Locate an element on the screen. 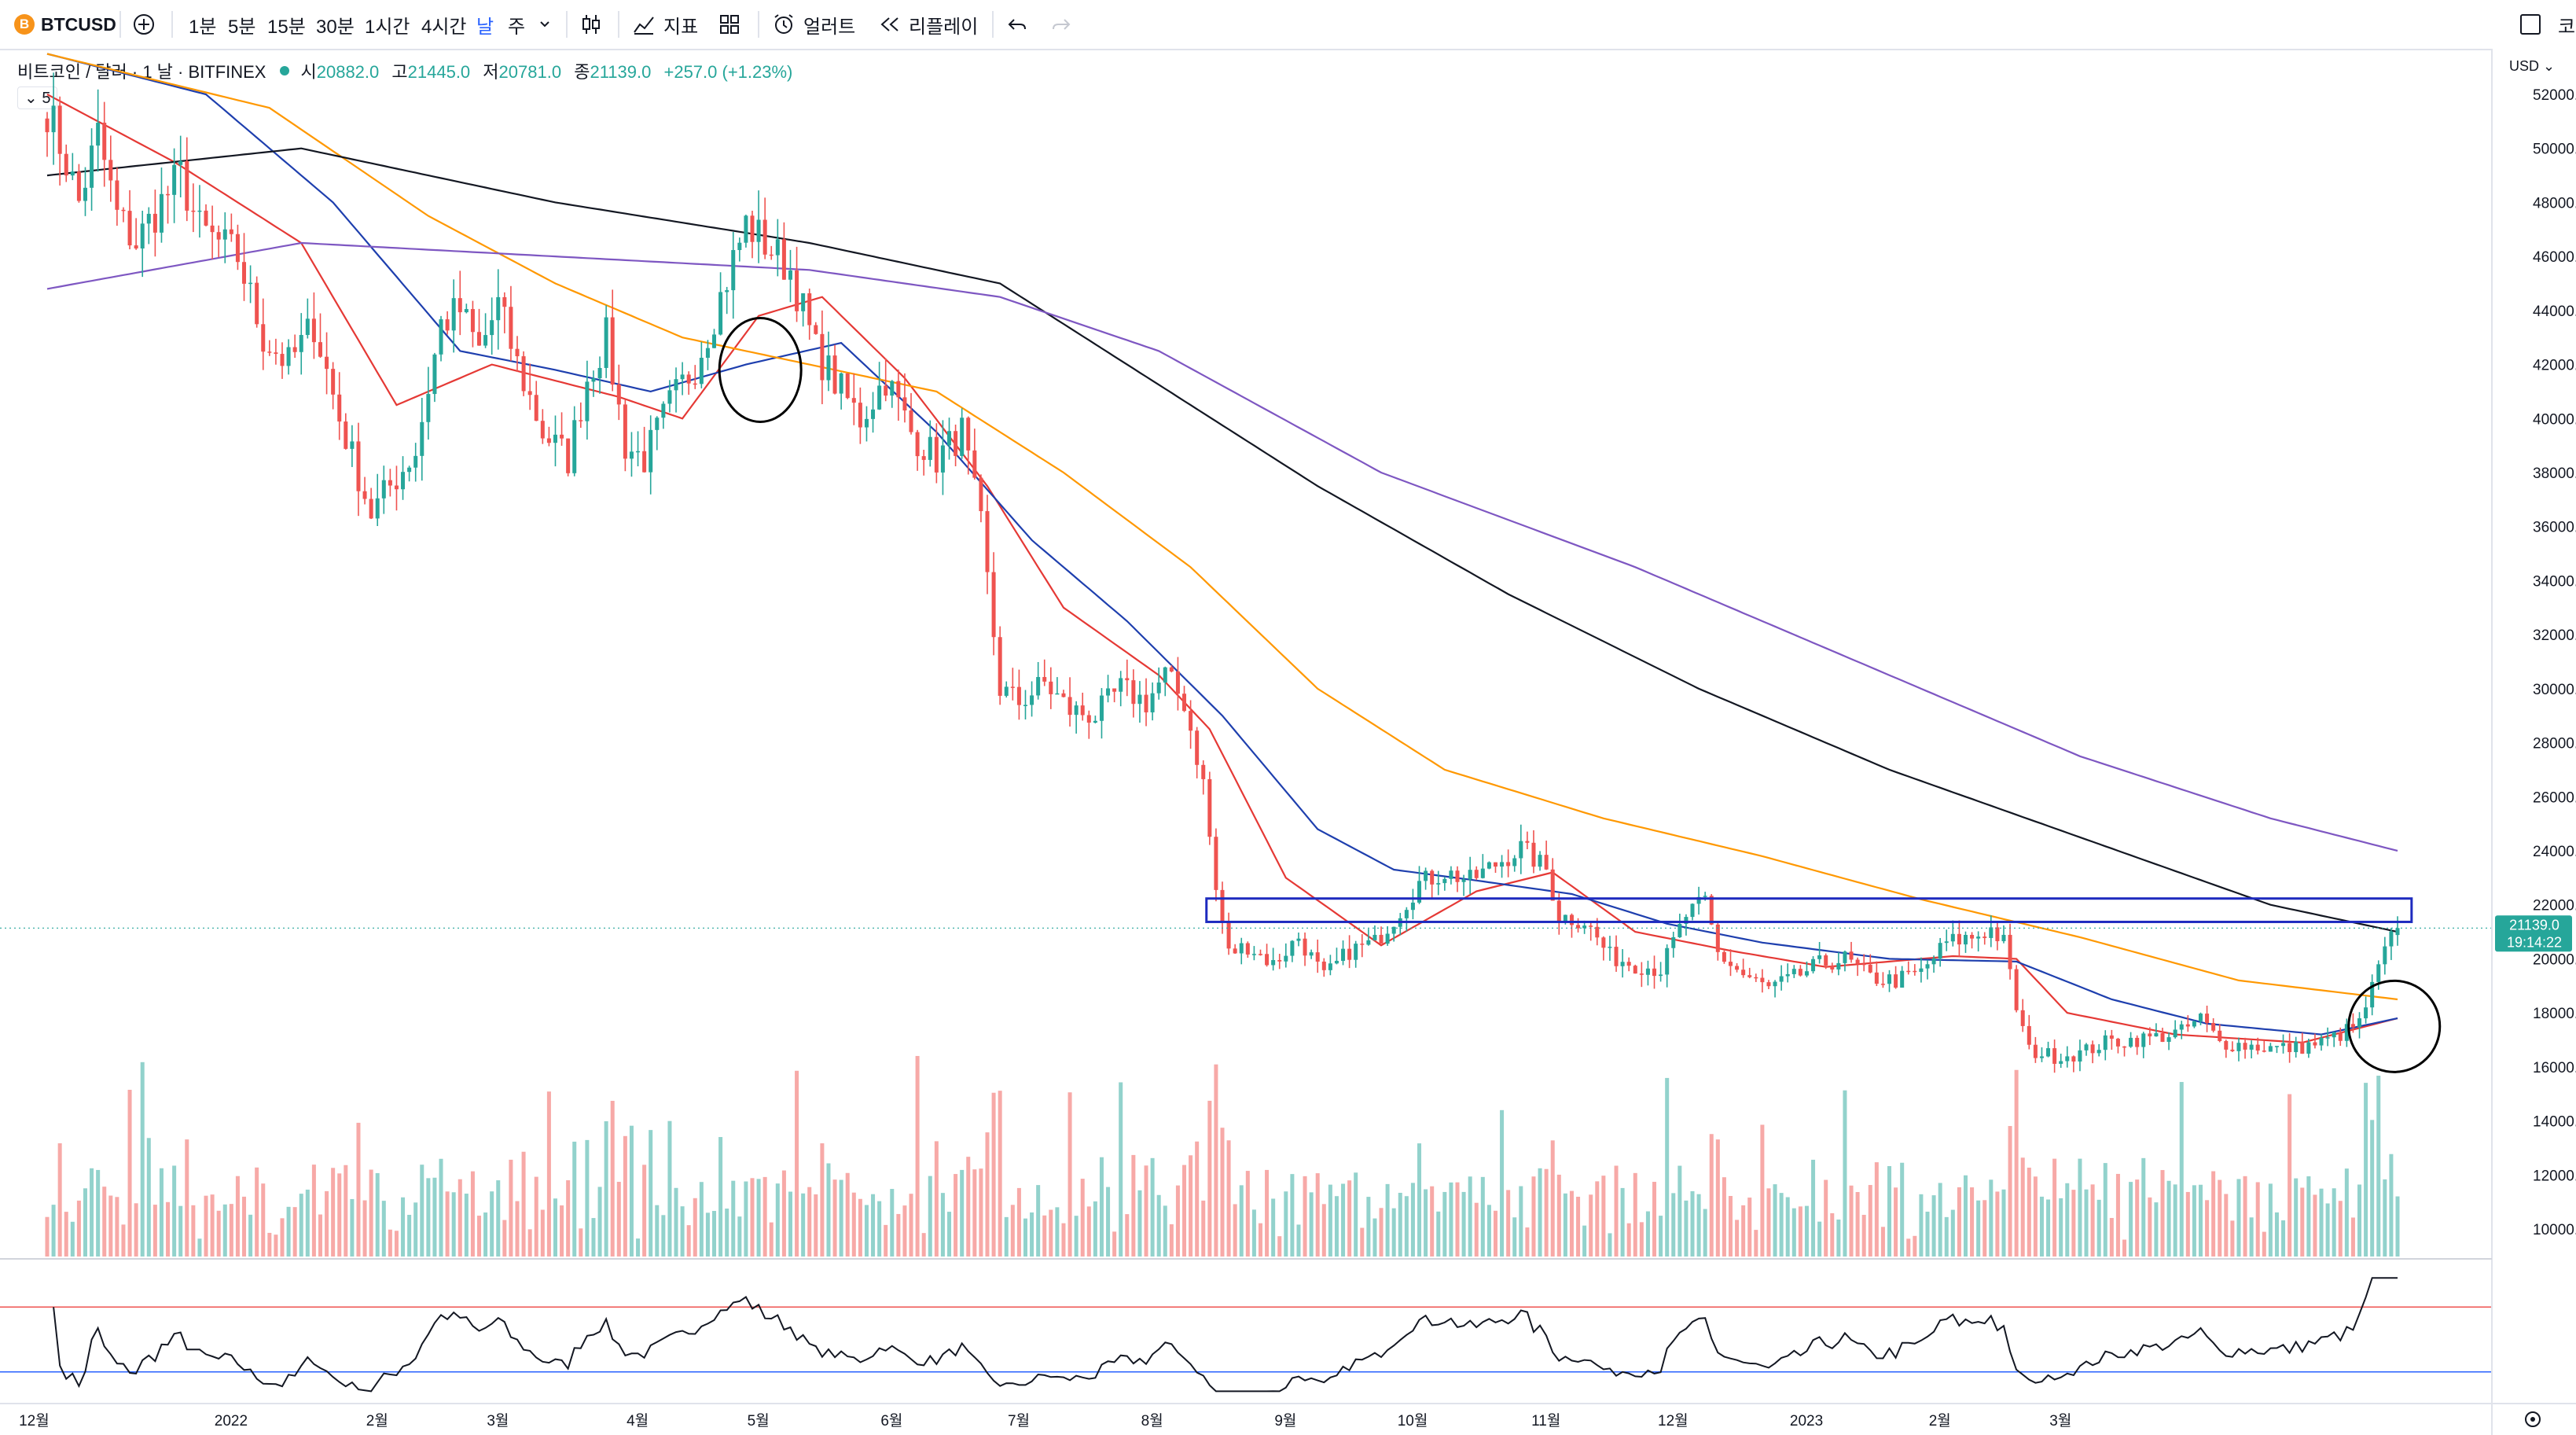  price-tick-label: 30000.0 is located at coordinates (2554, 690).